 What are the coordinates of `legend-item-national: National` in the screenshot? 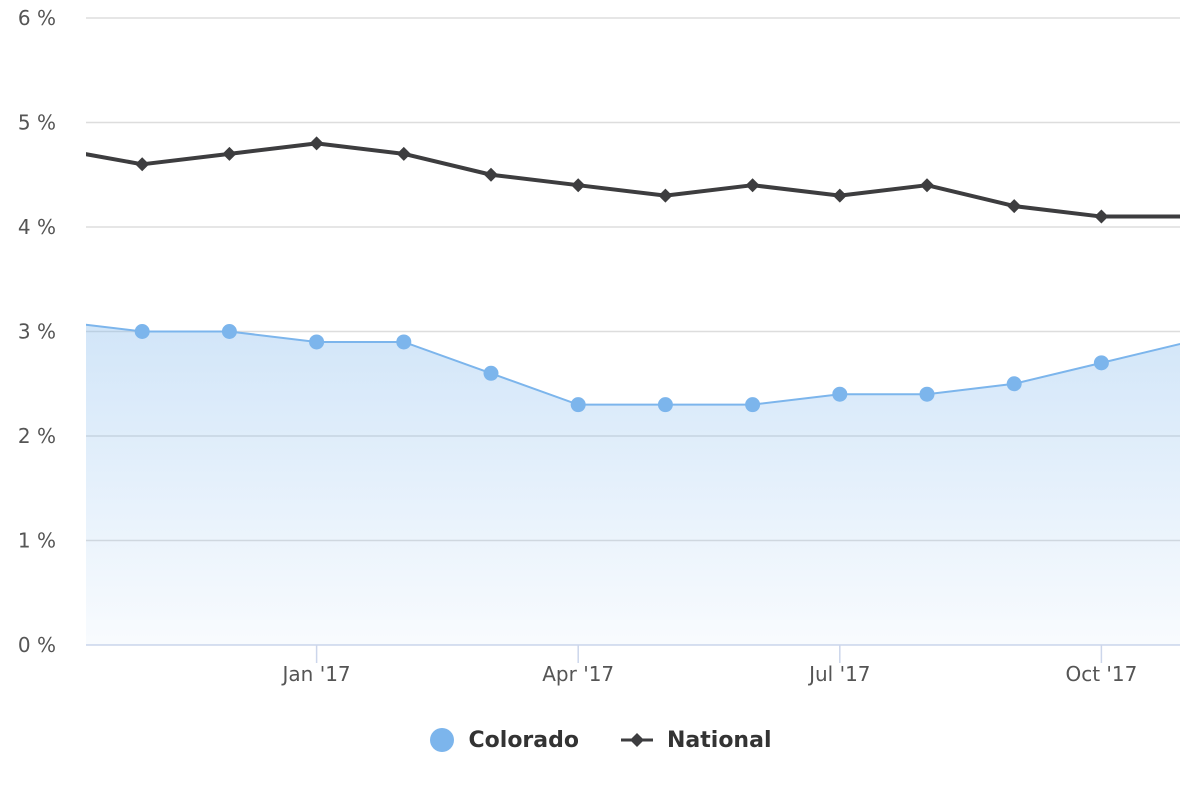 It's located at (696, 740).